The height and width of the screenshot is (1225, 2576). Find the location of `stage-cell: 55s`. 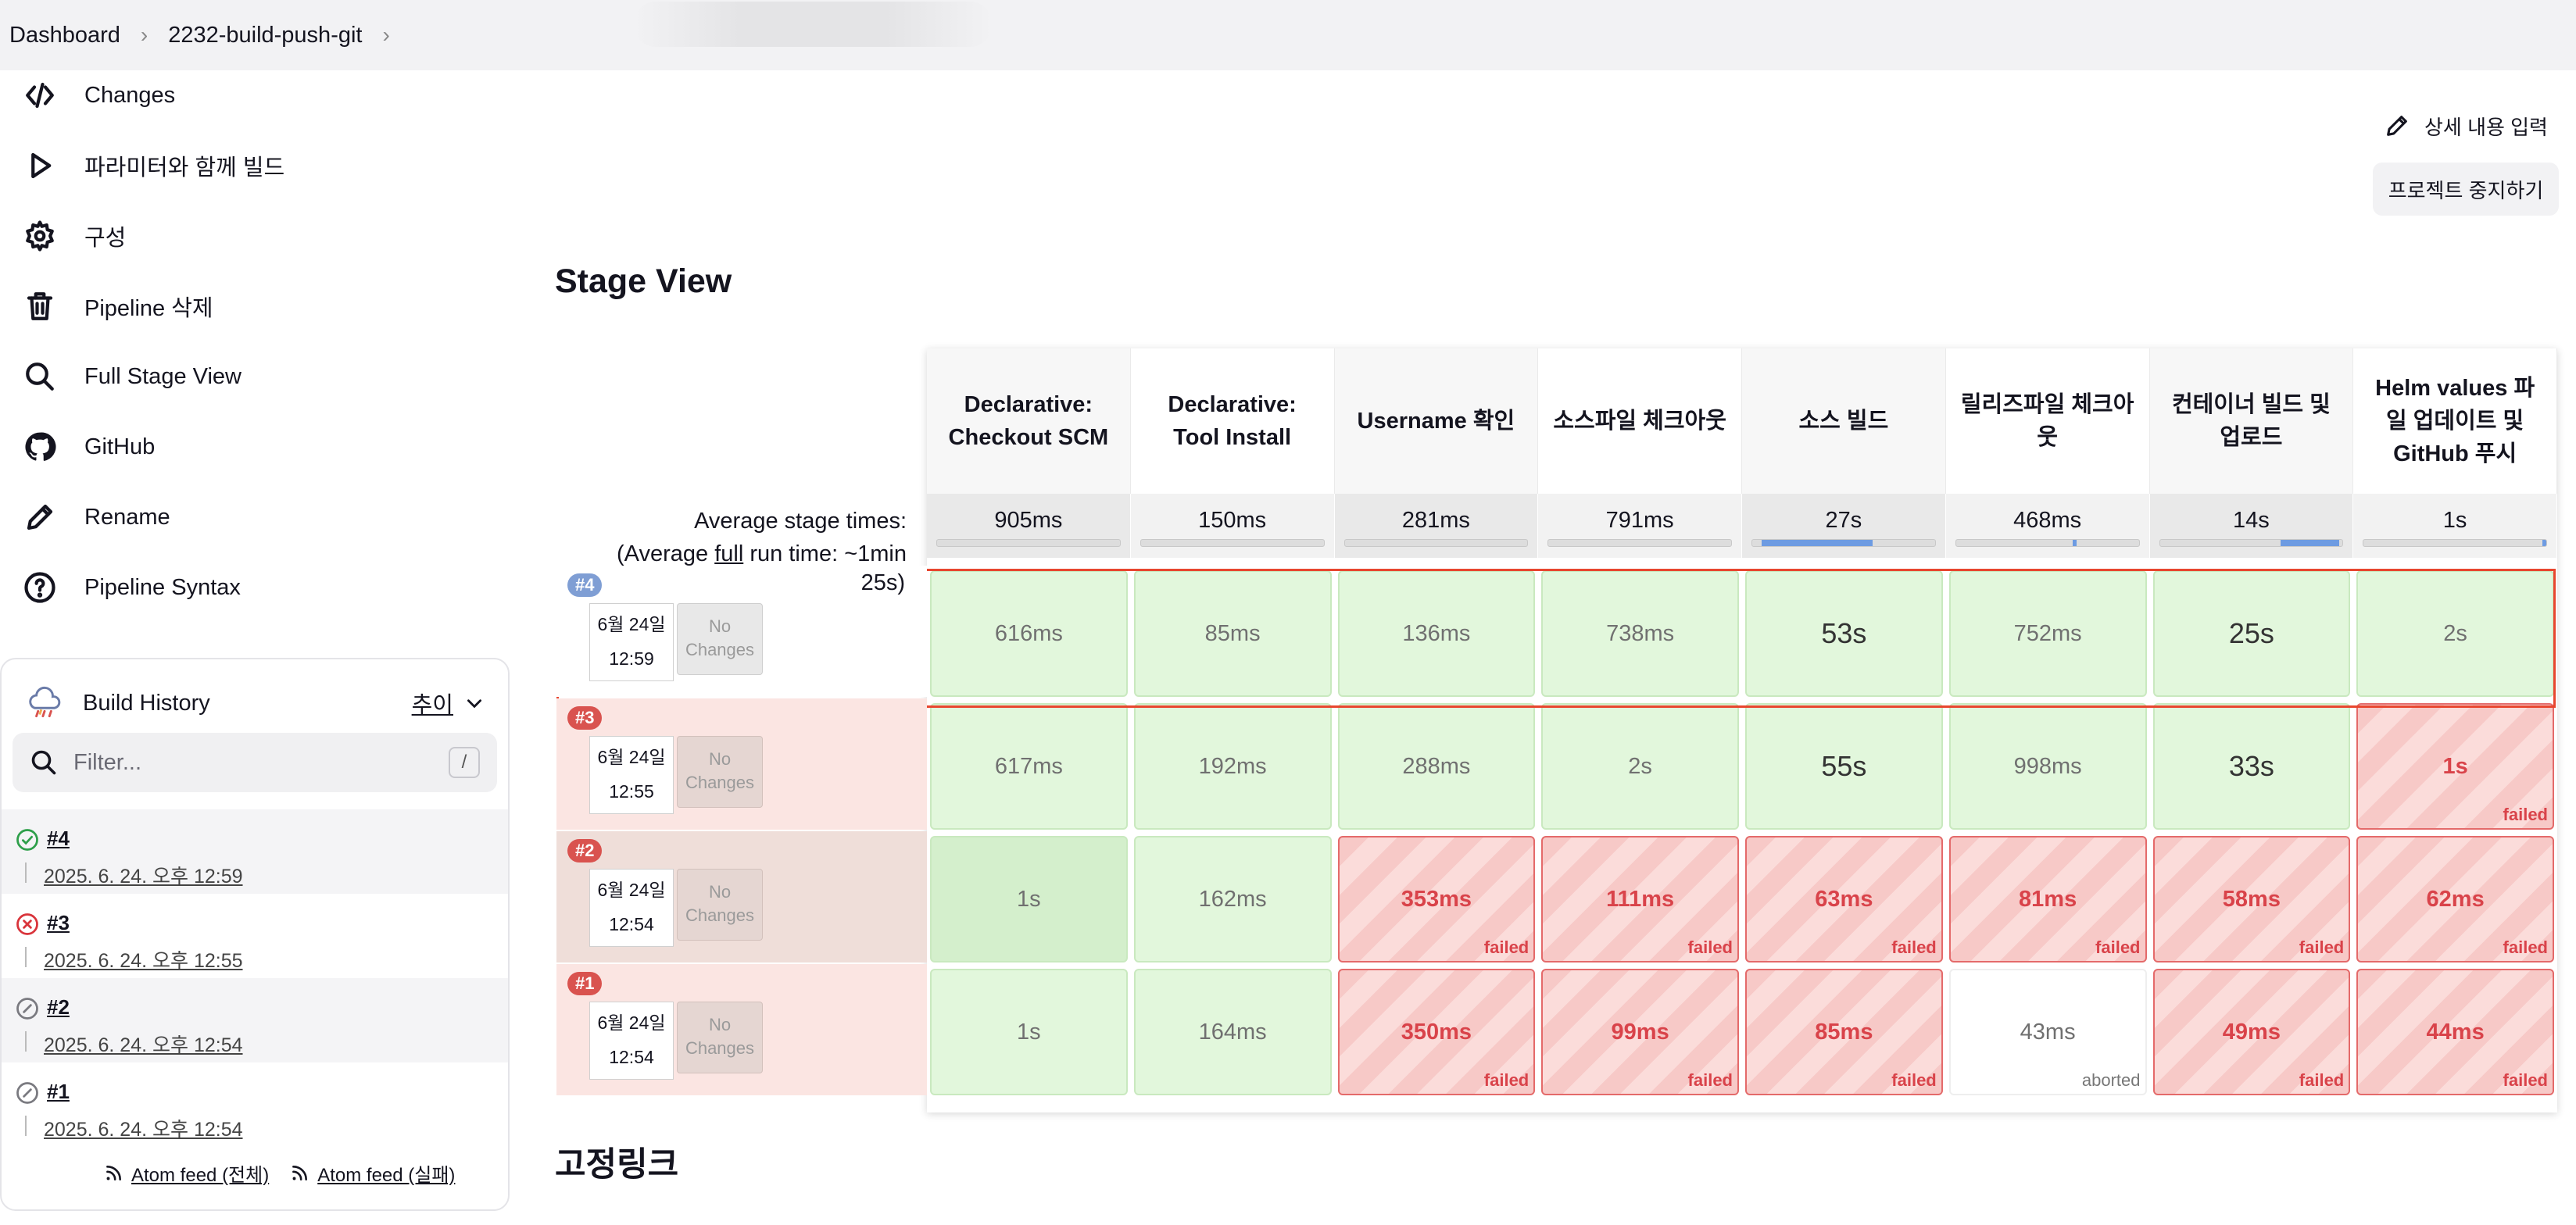

stage-cell: 55s is located at coordinates (1844, 766).